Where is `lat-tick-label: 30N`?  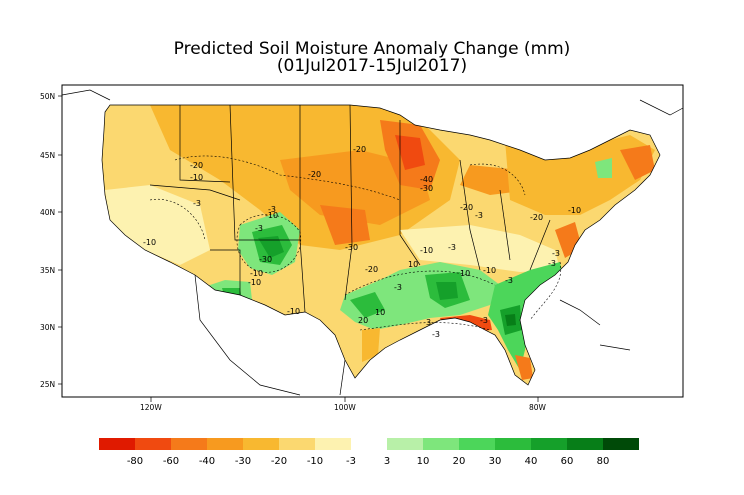 lat-tick-label: 30N is located at coordinates (47, 327).